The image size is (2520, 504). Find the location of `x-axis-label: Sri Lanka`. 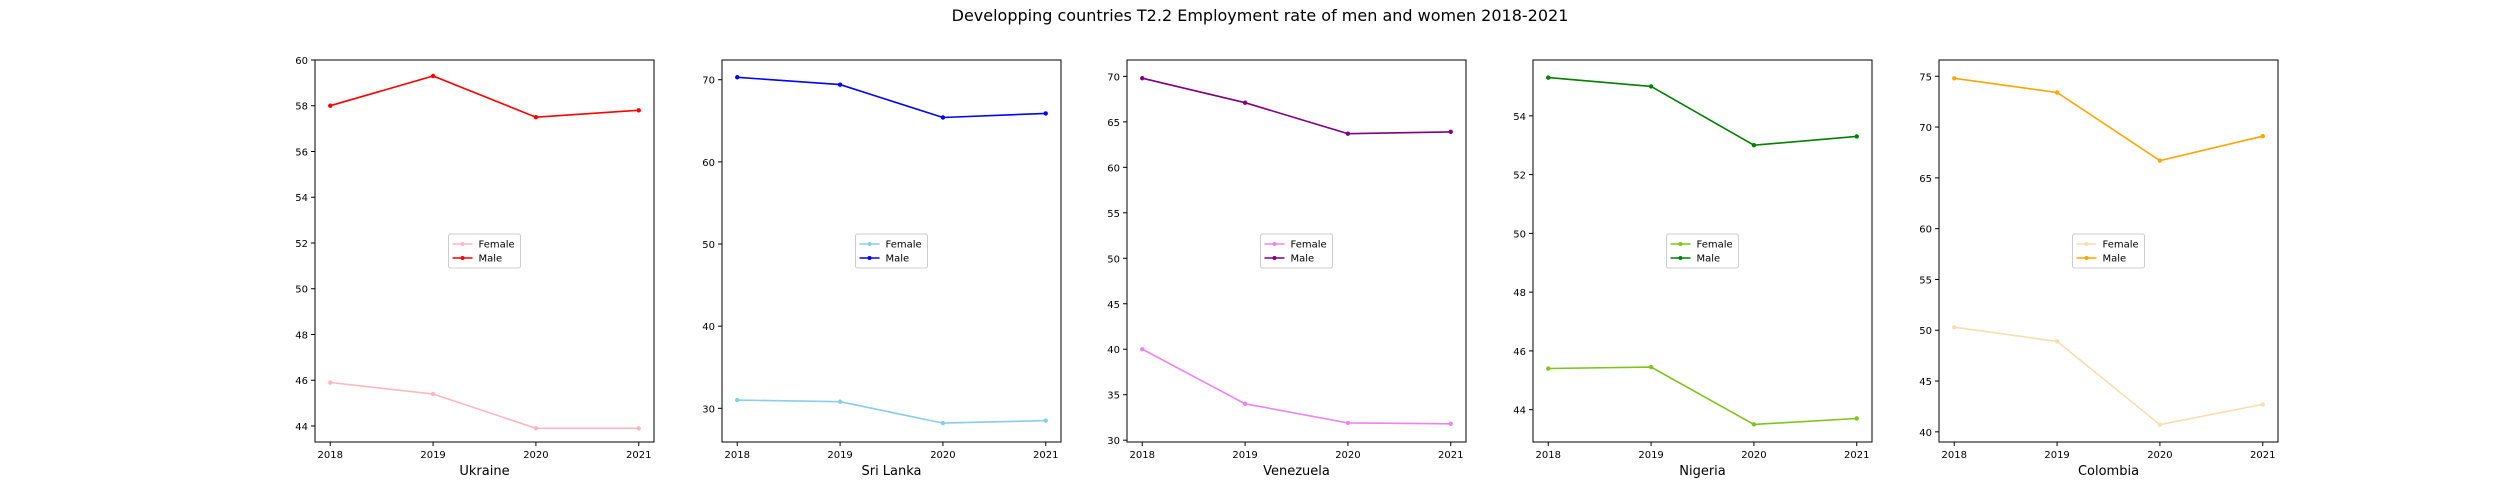

x-axis-label: Sri Lanka is located at coordinates (891, 471).